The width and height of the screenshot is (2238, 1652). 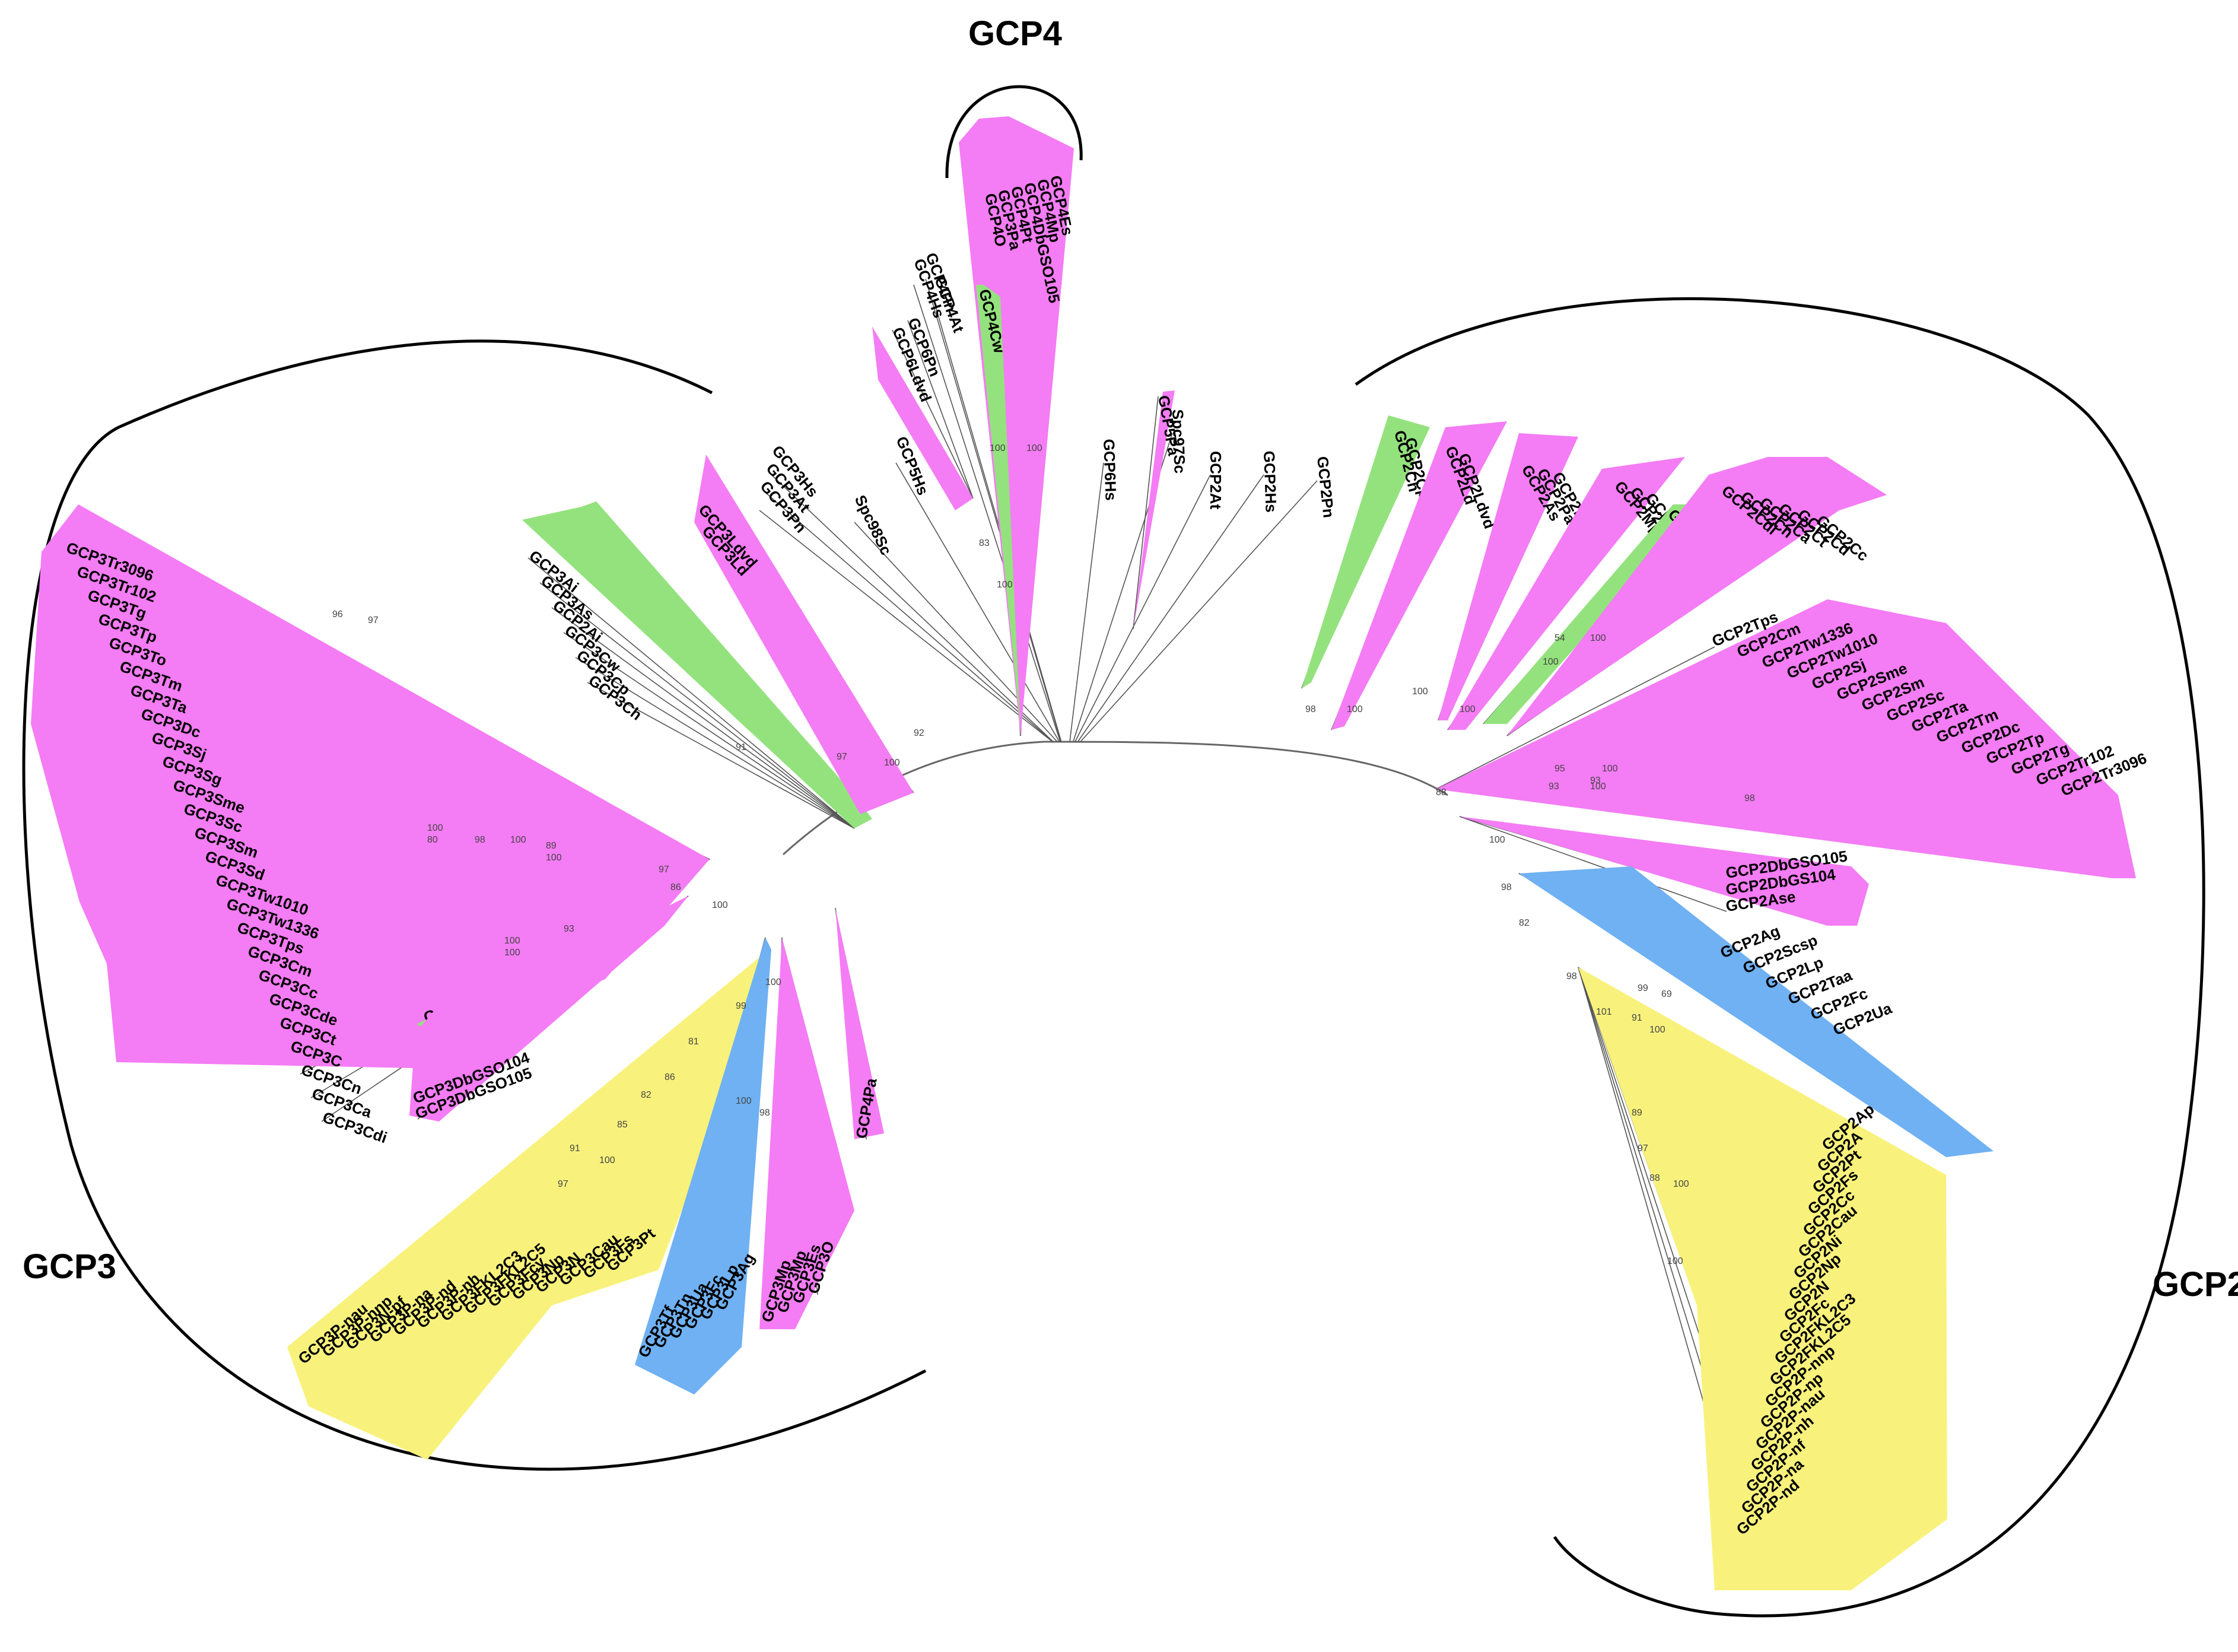 I want to click on gcp5pa-pink: GCP5Pa, so click(x=1158, y=509).